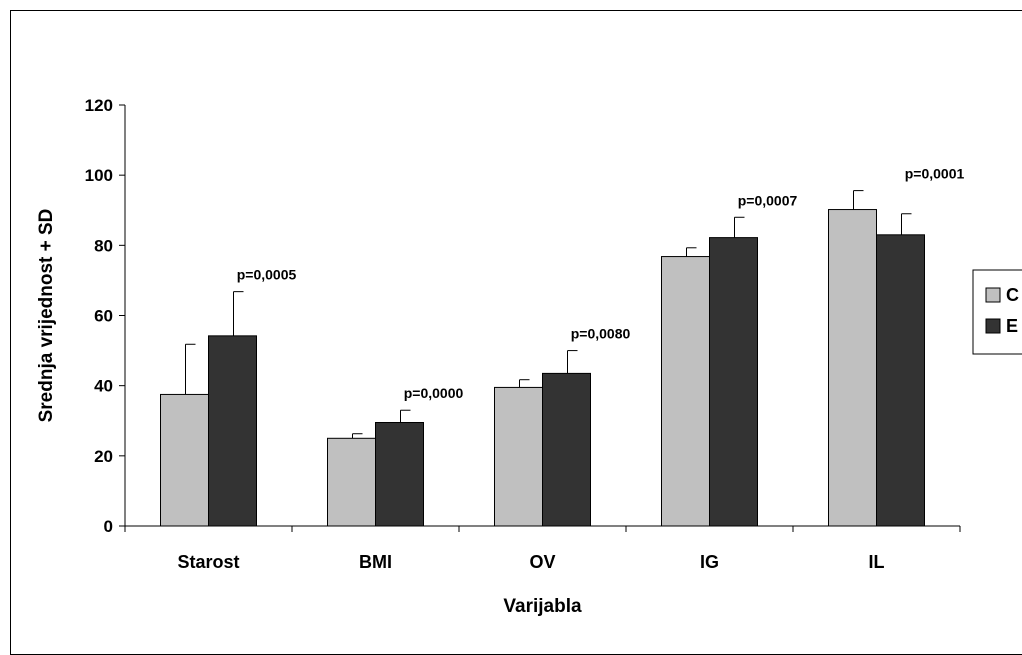 This screenshot has height=655, width=1022. What do you see at coordinates (103, 456) in the screenshot?
I see `y-tick-label: 20` at bounding box center [103, 456].